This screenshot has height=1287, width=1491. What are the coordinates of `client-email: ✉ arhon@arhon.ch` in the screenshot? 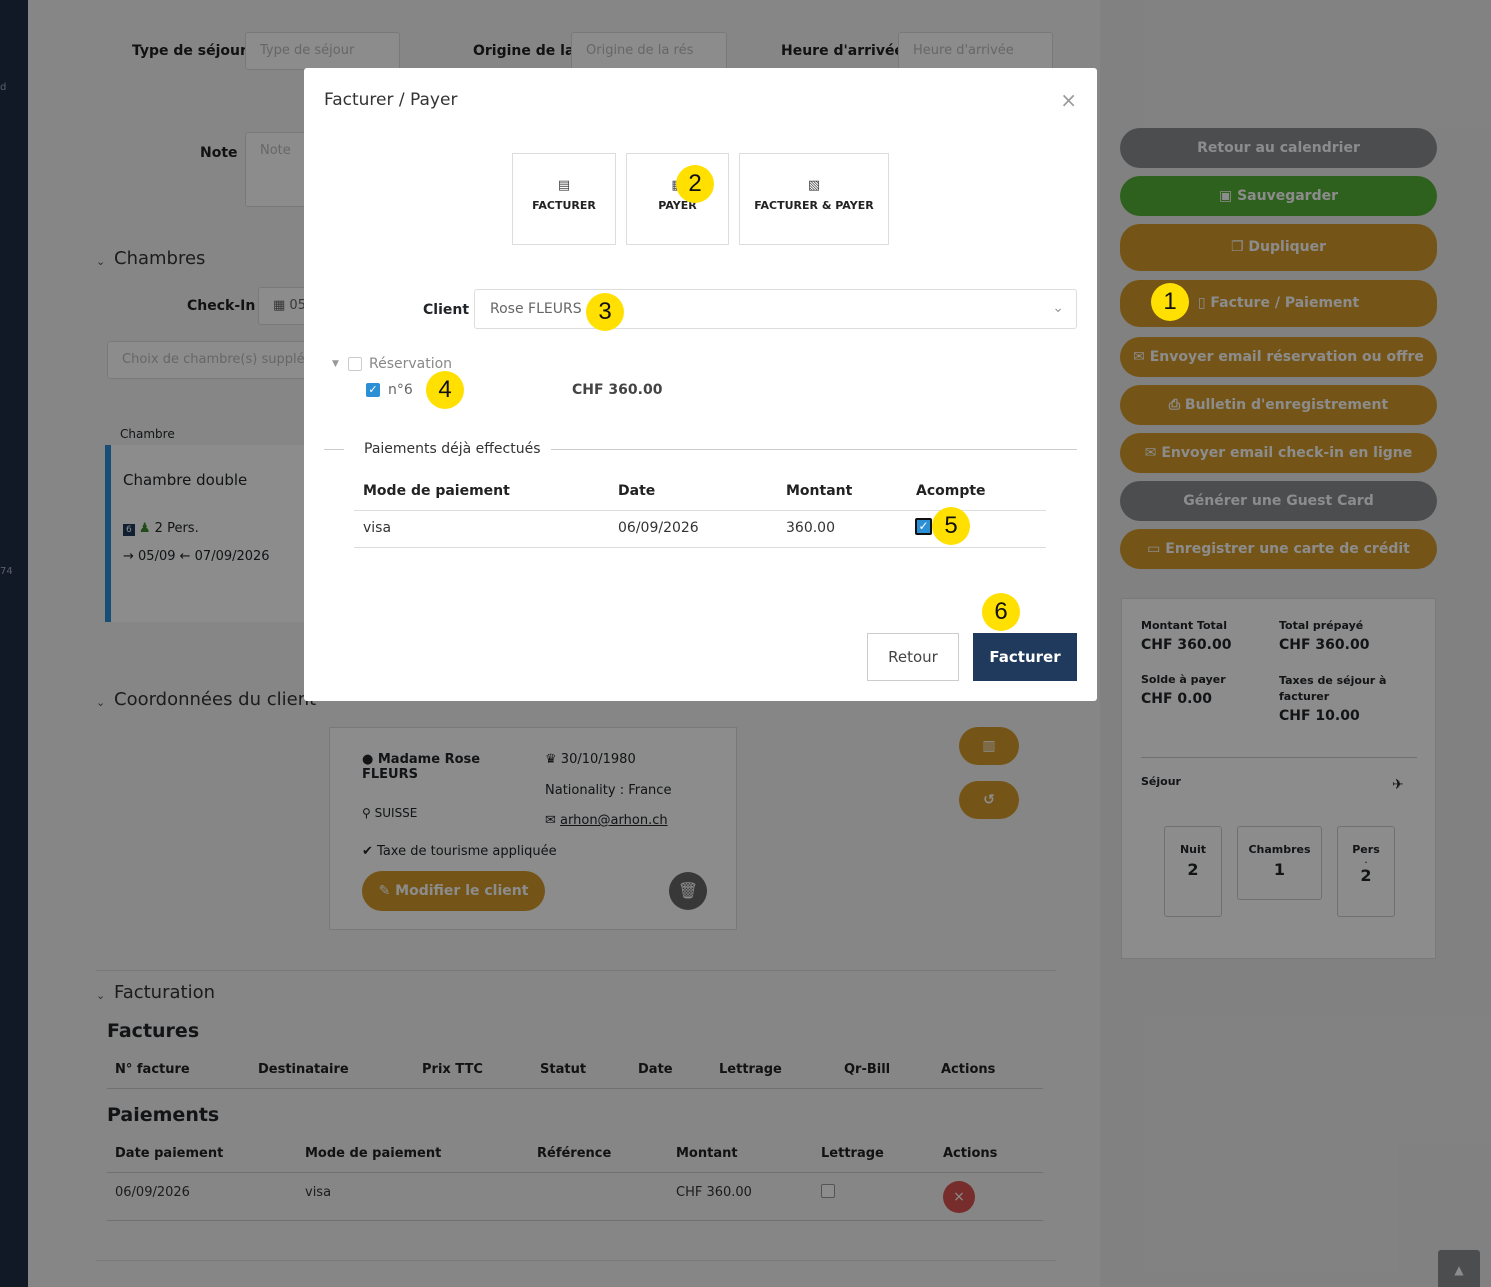 It's located at (606, 820).